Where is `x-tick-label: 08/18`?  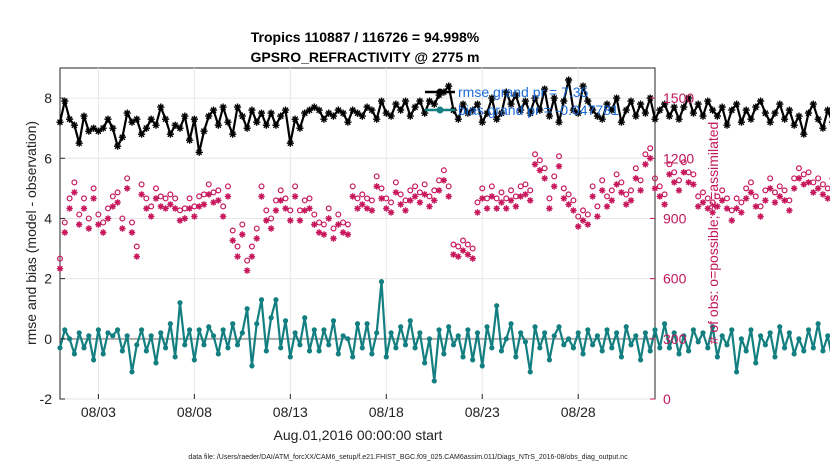 x-tick-label: 08/18 is located at coordinates (386, 412).